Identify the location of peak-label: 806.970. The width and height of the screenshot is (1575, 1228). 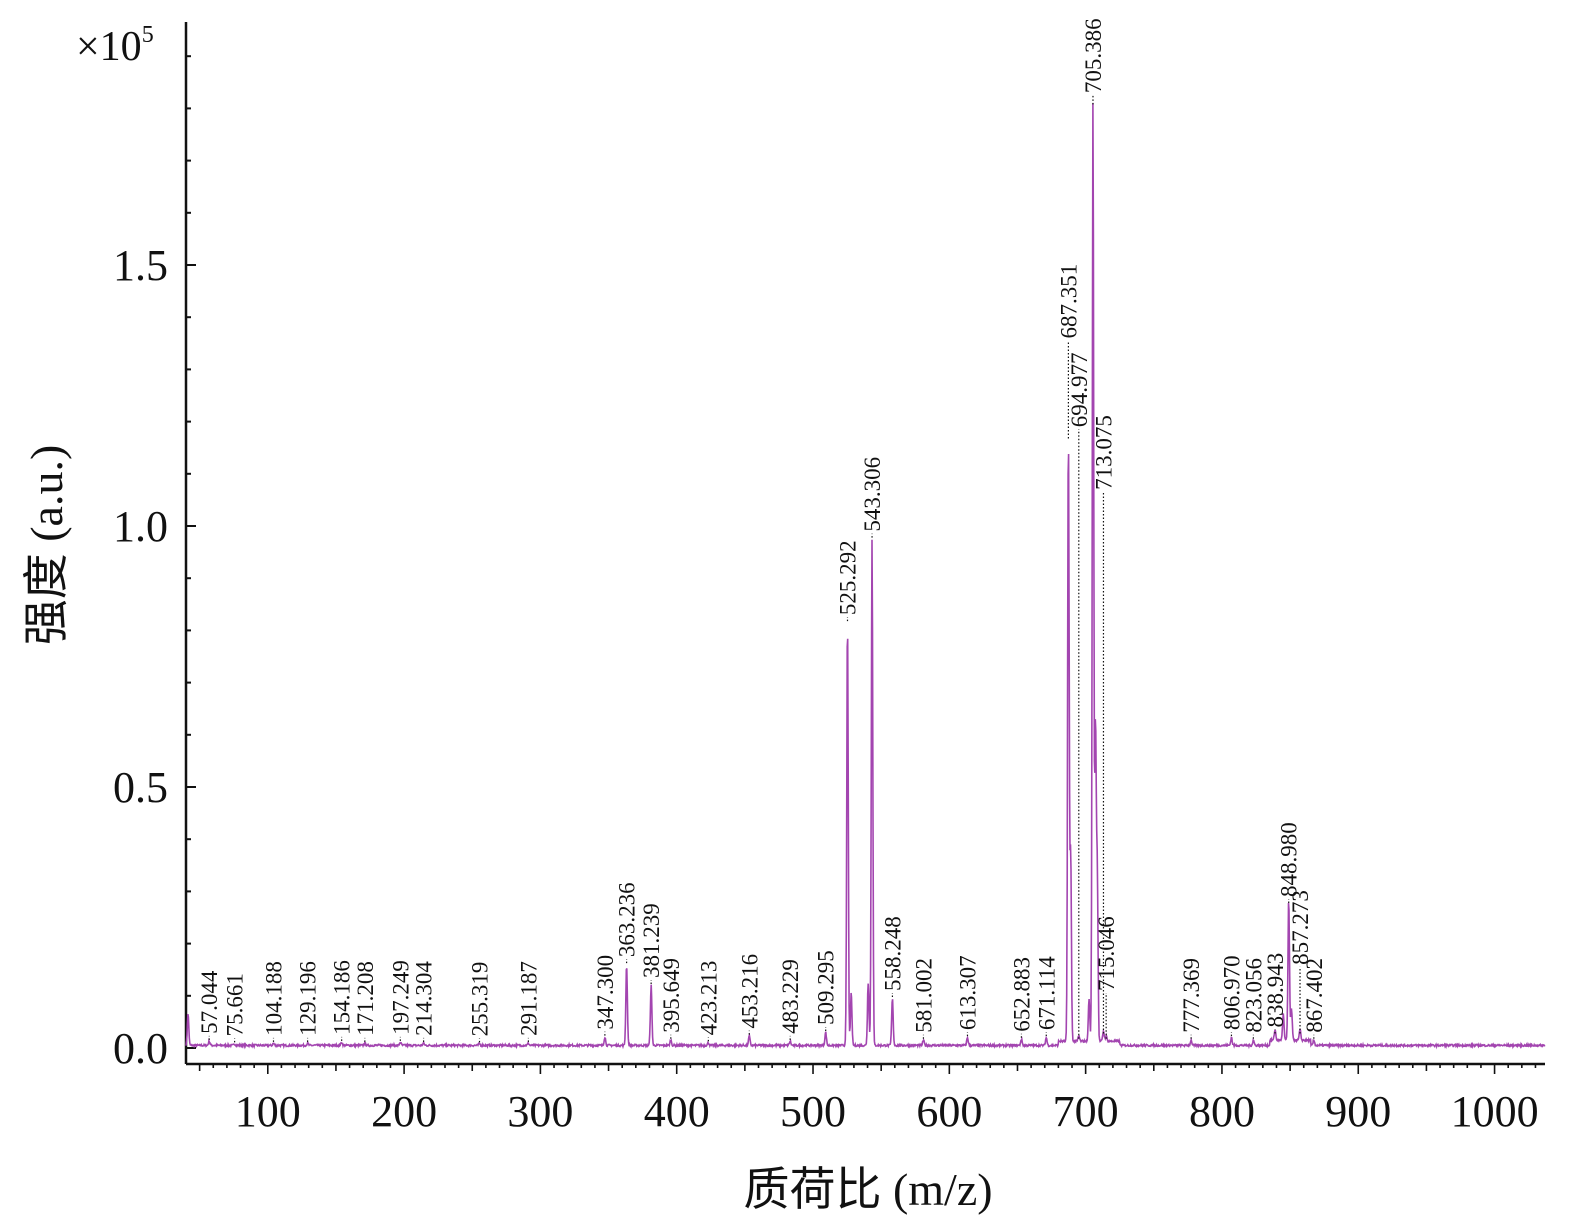
(1231, 992).